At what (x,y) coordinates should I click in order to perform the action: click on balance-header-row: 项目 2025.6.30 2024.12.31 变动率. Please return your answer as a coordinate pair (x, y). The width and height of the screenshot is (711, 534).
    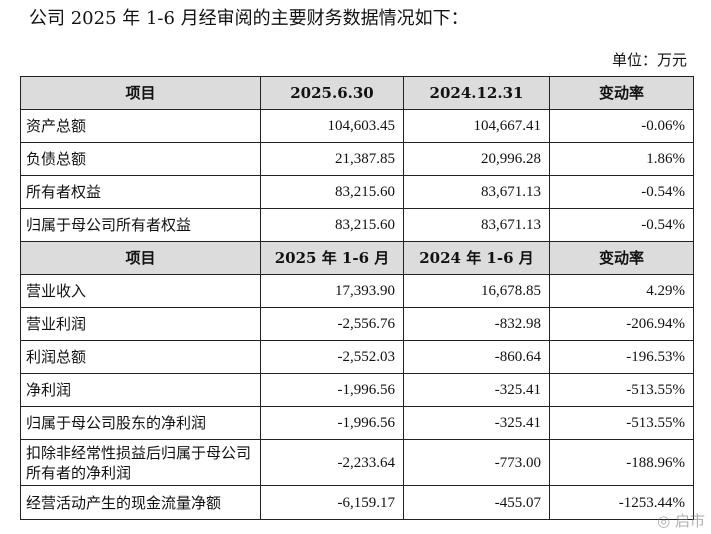
    Looking at the image, I should click on (357, 93).